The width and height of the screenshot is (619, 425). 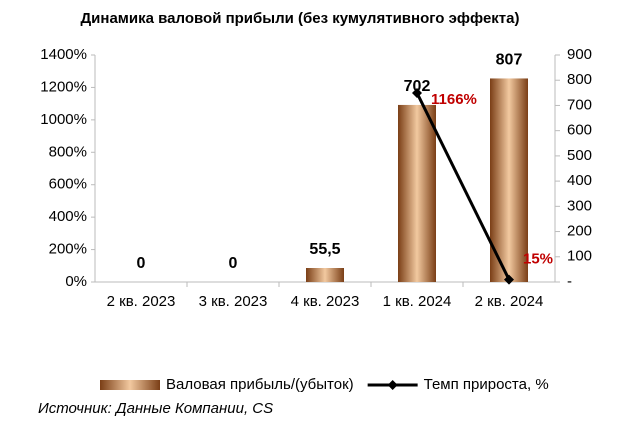 What do you see at coordinates (579, 104) in the screenshot?
I see `y2-tick-label: 700` at bounding box center [579, 104].